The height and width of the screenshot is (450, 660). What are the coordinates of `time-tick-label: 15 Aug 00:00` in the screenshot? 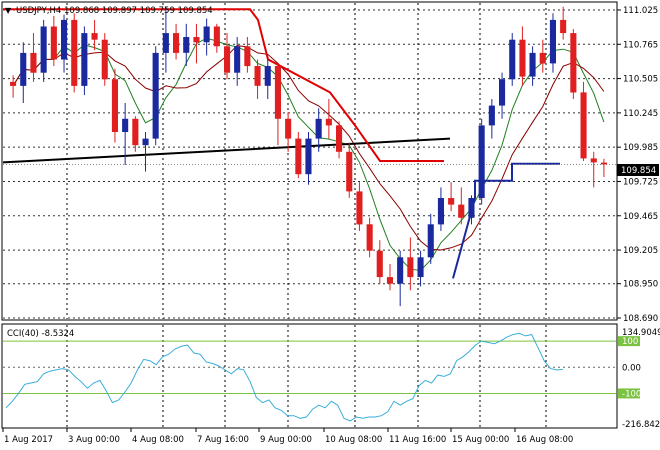 It's located at (480, 440).